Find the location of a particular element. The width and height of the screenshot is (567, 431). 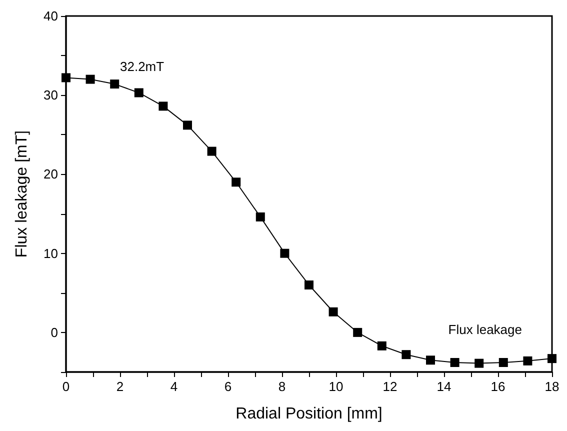

x-tick-label: 4 is located at coordinates (174, 386).